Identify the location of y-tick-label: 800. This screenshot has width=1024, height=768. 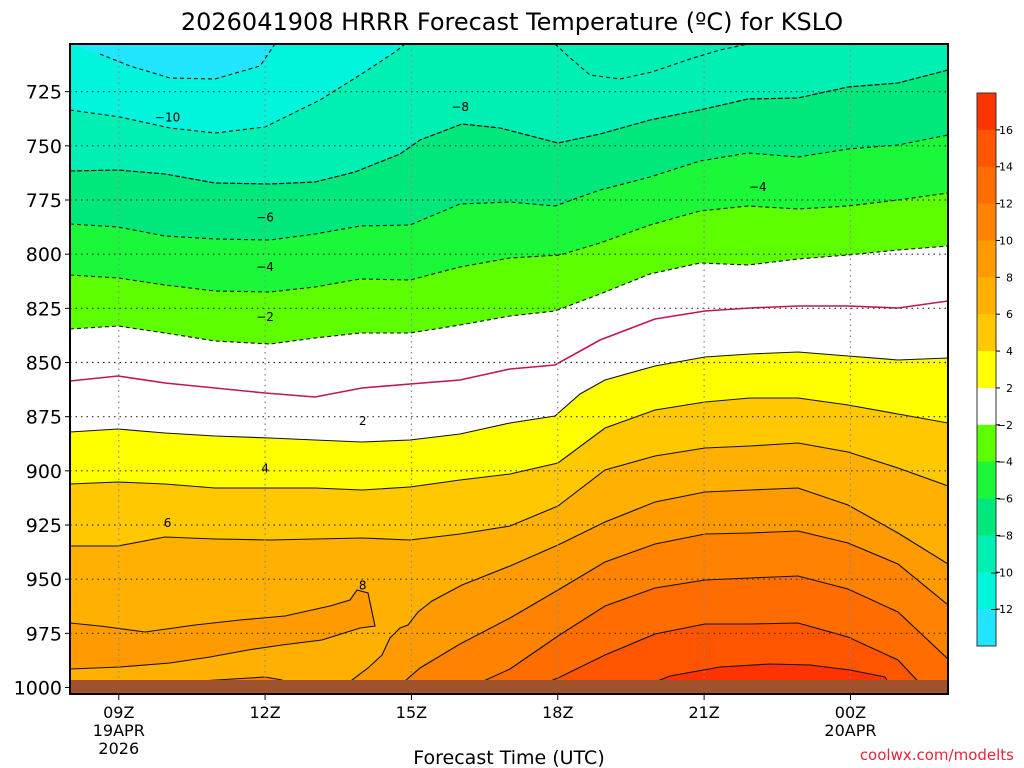
(44, 255).